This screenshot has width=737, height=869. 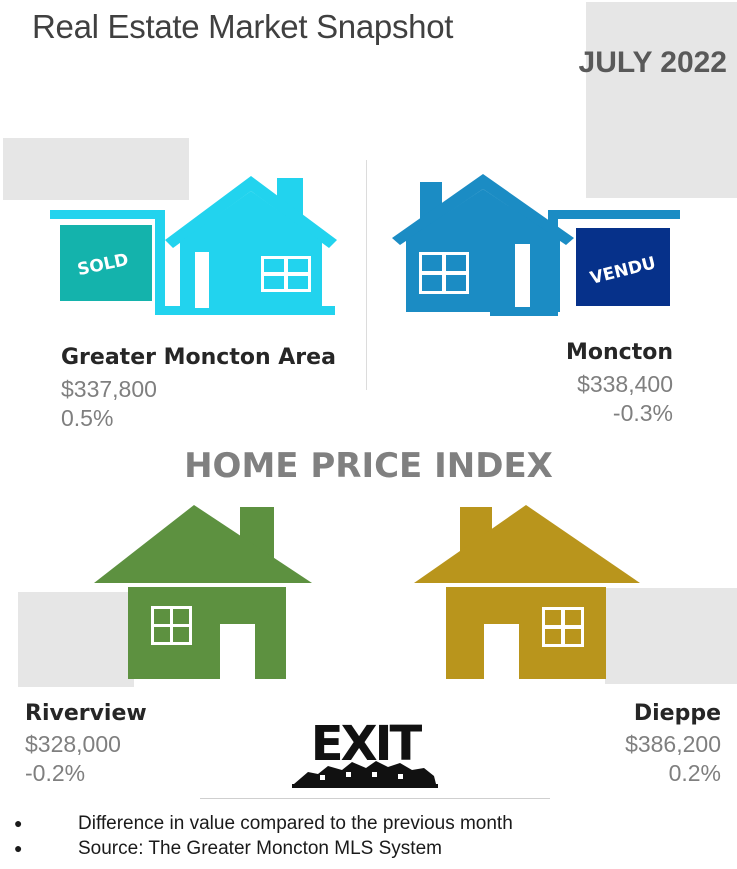 What do you see at coordinates (536, 245) in the screenshot?
I see `house-vendu-icon: VENDU` at bounding box center [536, 245].